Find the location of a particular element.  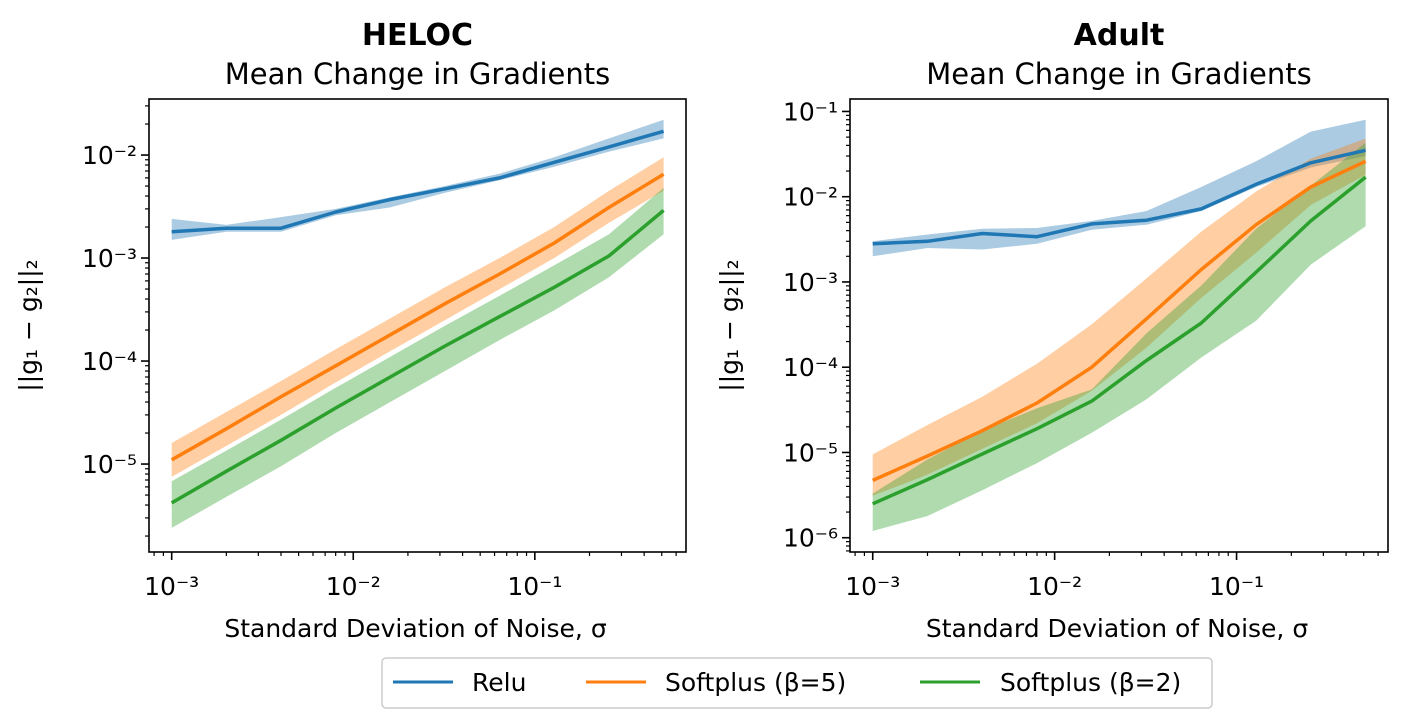

chart-title: Adult is located at coordinates (1119, 35).